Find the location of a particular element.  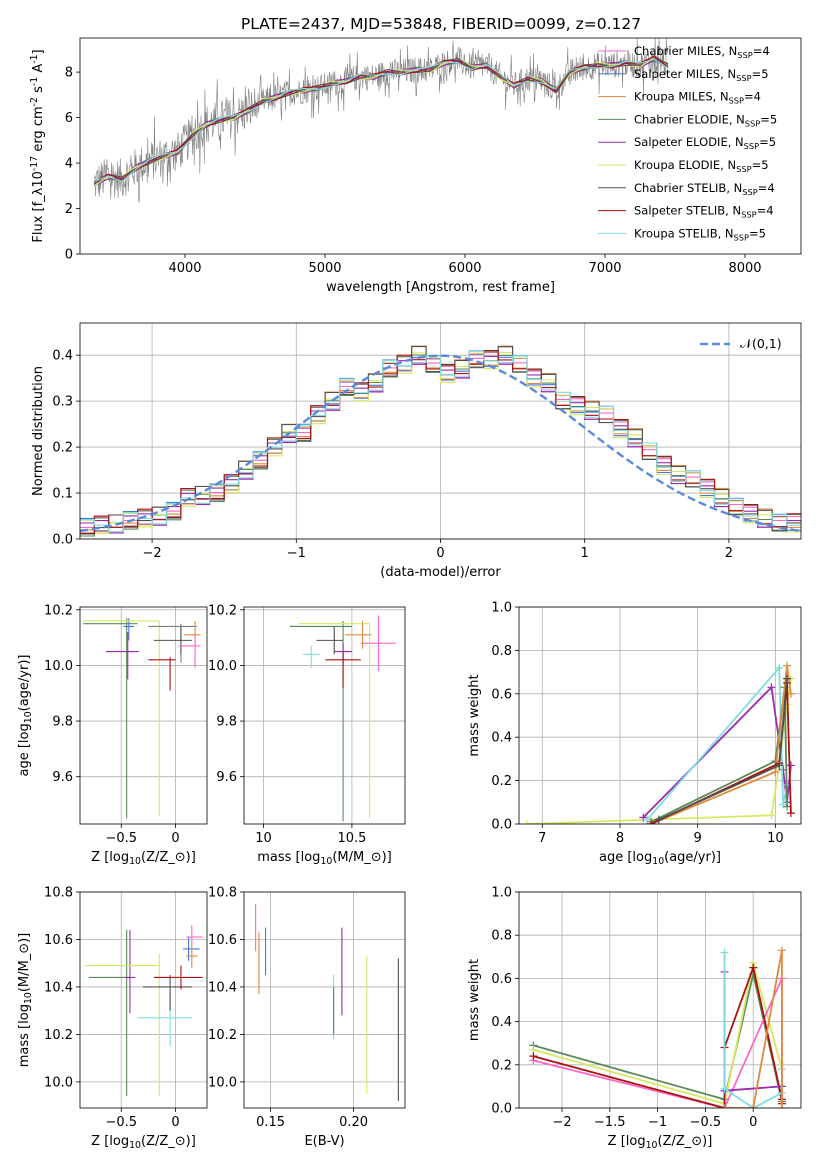

y-tick-label: 4 is located at coordinates (69, 164).